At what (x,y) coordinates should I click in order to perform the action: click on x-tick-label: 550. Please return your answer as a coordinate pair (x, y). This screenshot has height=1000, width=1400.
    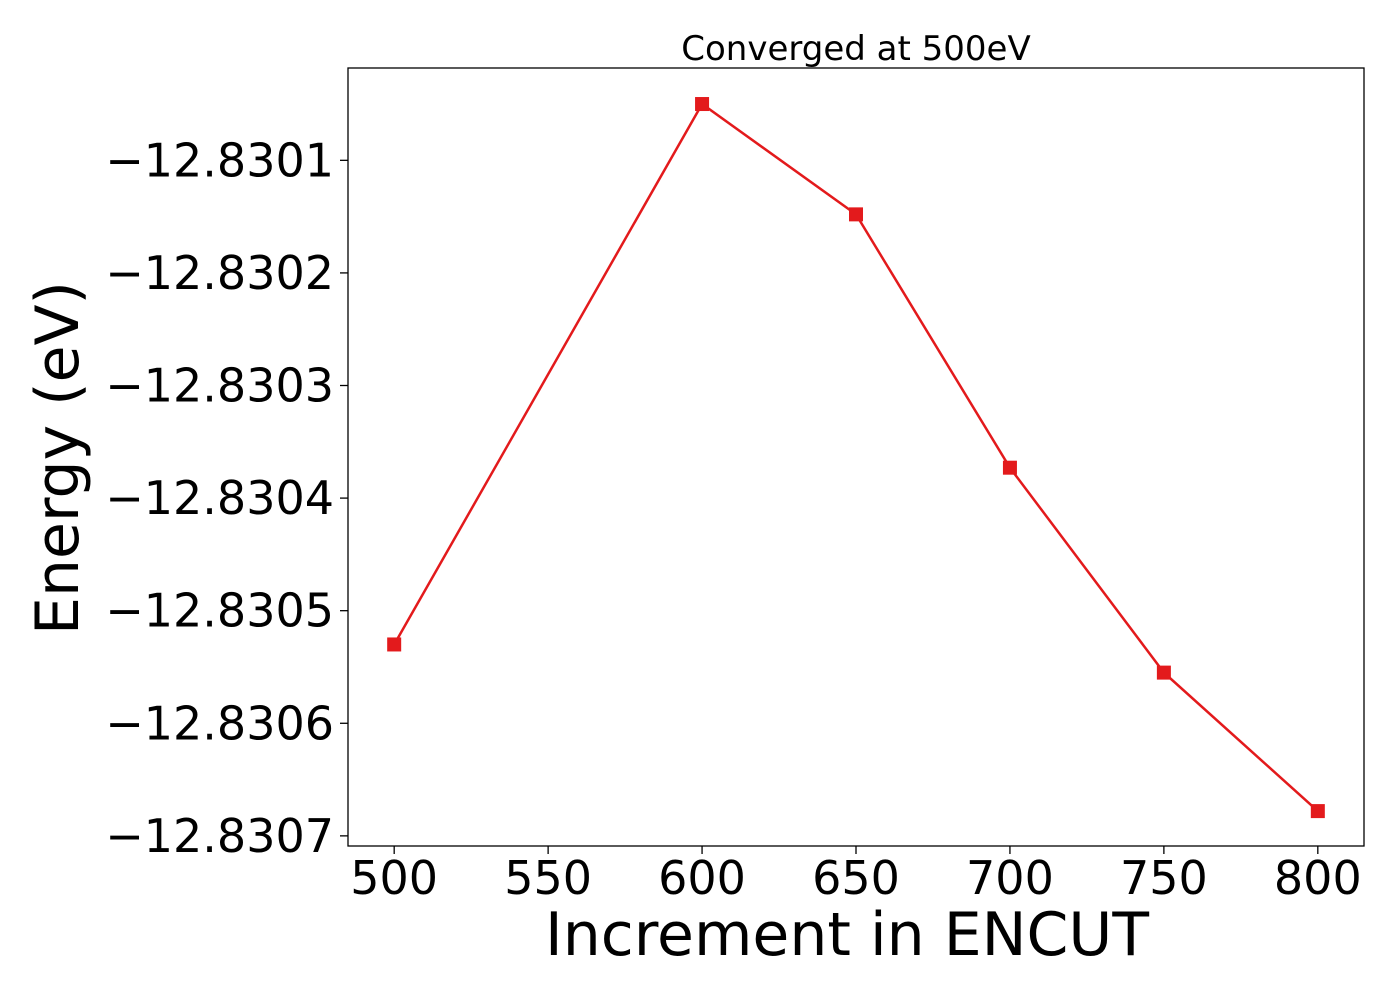
    Looking at the image, I should click on (548, 878).